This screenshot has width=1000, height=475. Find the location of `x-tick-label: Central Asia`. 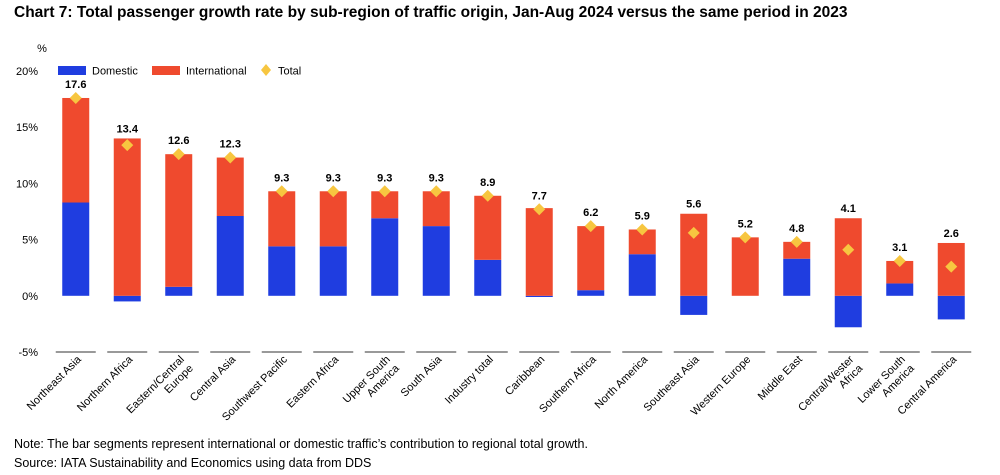

x-tick-label: Central Asia is located at coordinates (213, 378).